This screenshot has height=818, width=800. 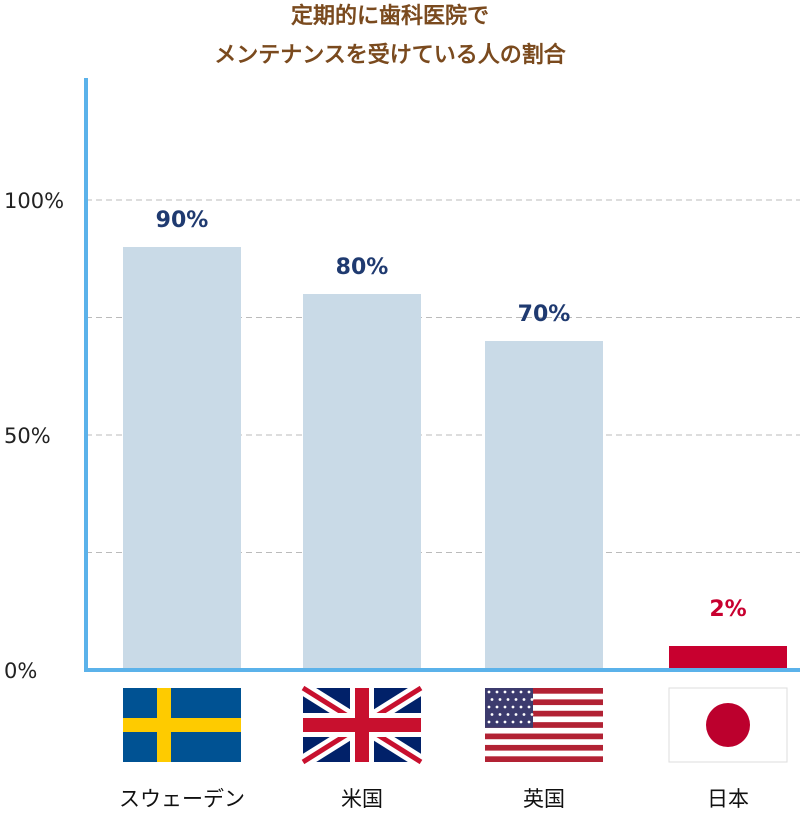 What do you see at coordinates (182, 725) in the screenshot?
I see `sweden-flag` at bounding box center [182, 725].